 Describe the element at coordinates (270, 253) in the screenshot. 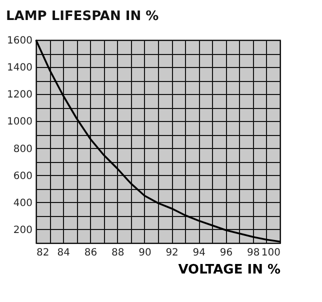

I see `x-tick-label: 100` at that location.